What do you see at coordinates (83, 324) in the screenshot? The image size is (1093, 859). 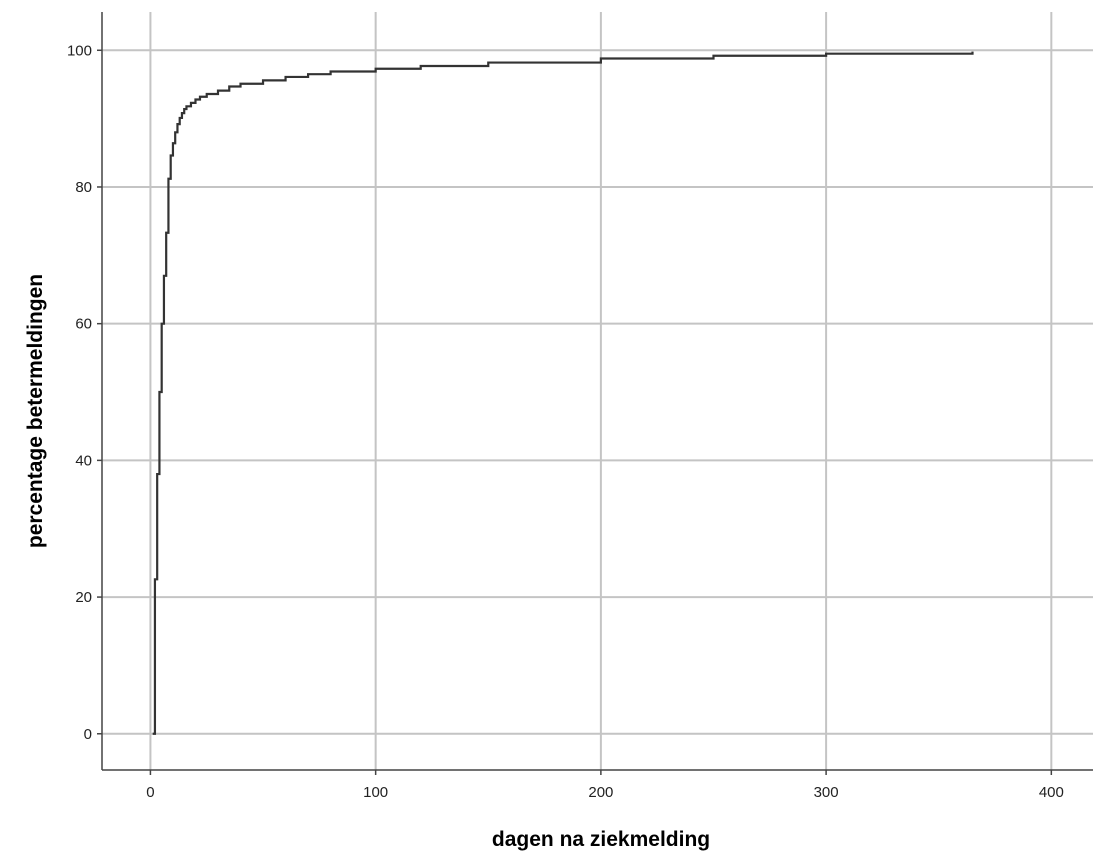 I see `y-tick-label-60: 60` at bounding box center [83, 324].